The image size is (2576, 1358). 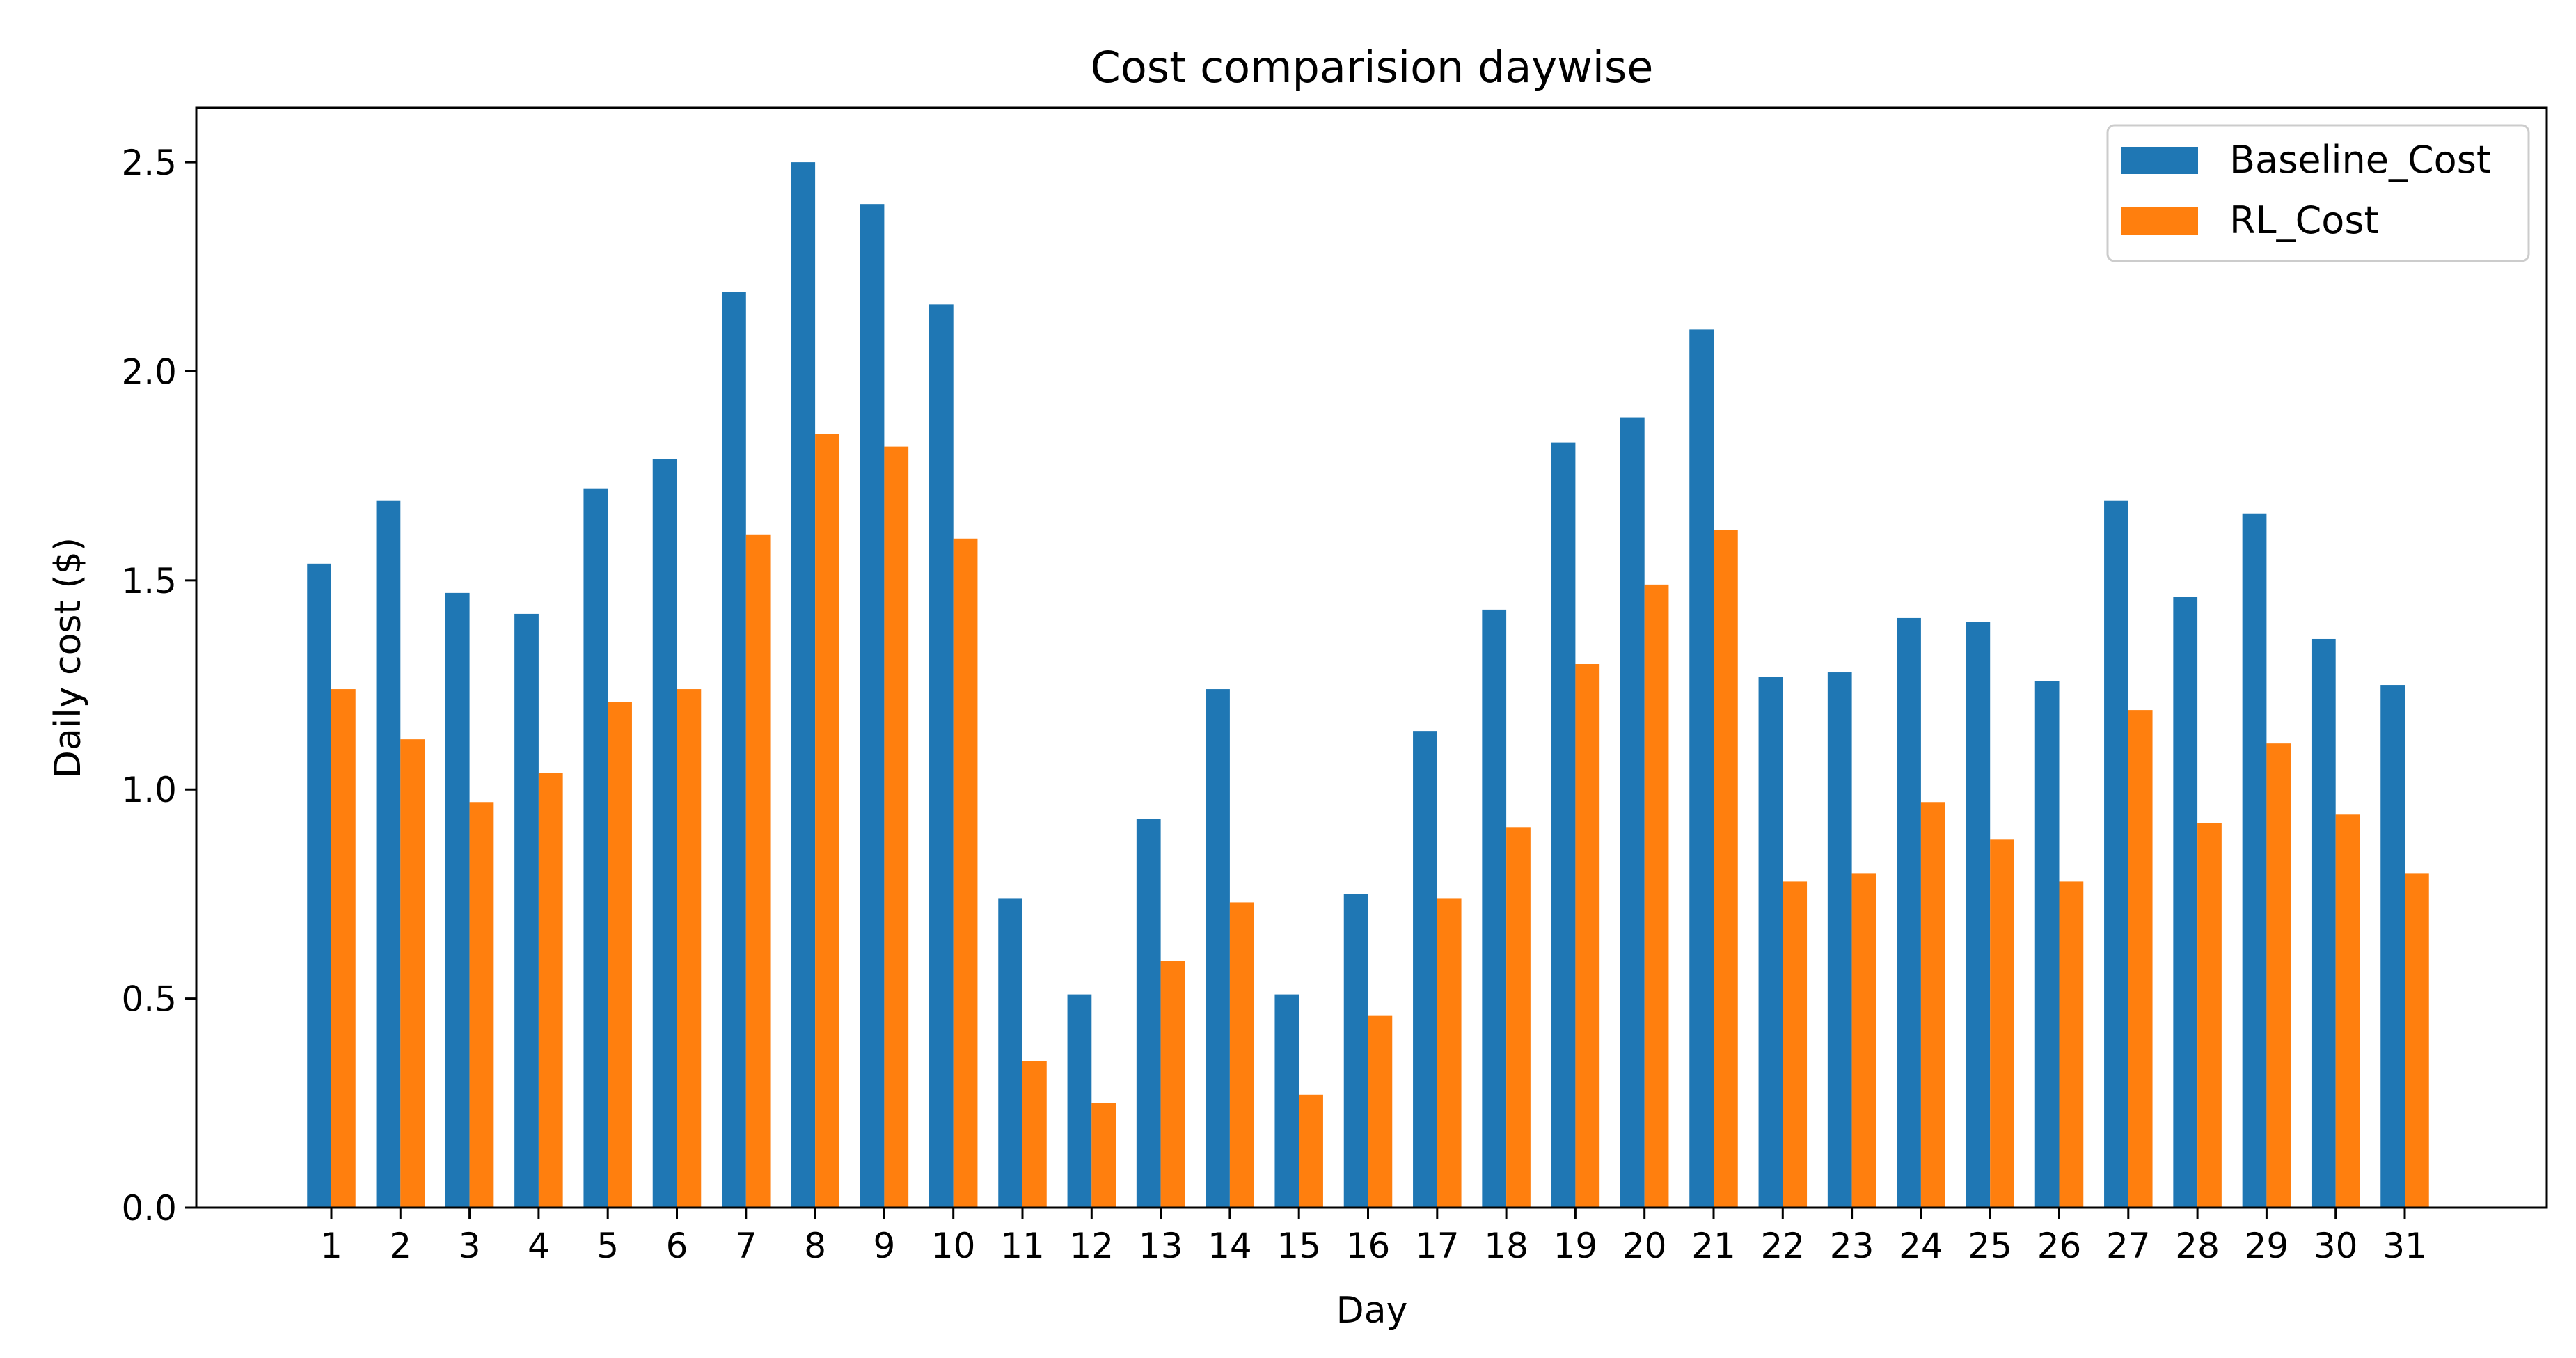 What do you see at coordinates (1299, 1246) in the screenshot?
I see `x-tick-label: 15` at bounding box center [1299, 1246].